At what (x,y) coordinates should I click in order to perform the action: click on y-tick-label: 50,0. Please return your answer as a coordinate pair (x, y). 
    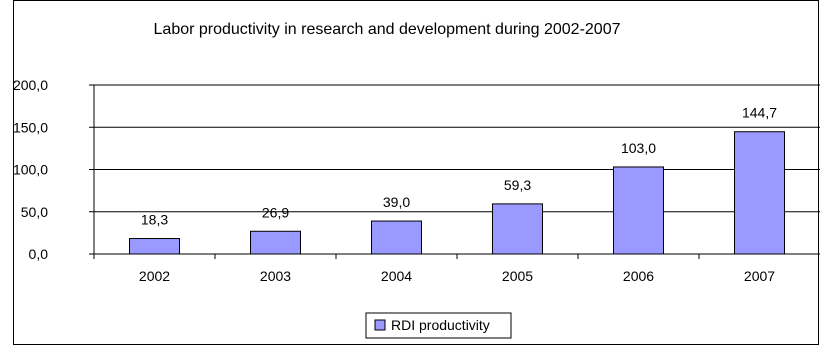
    Looking at the image, I should click on (34, 212).